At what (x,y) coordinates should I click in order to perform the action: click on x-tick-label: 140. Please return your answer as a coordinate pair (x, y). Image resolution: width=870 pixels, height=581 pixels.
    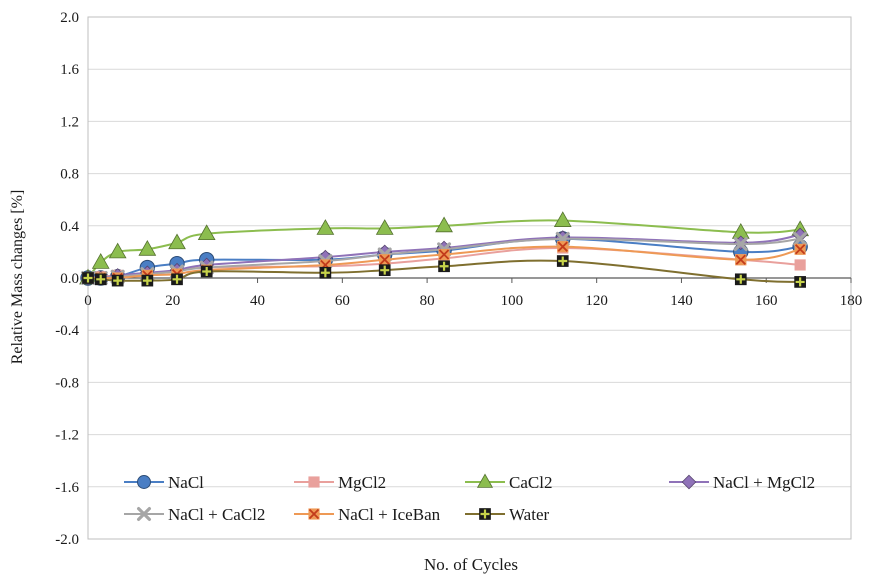
    Looking at the image, I should click on (681, 301).